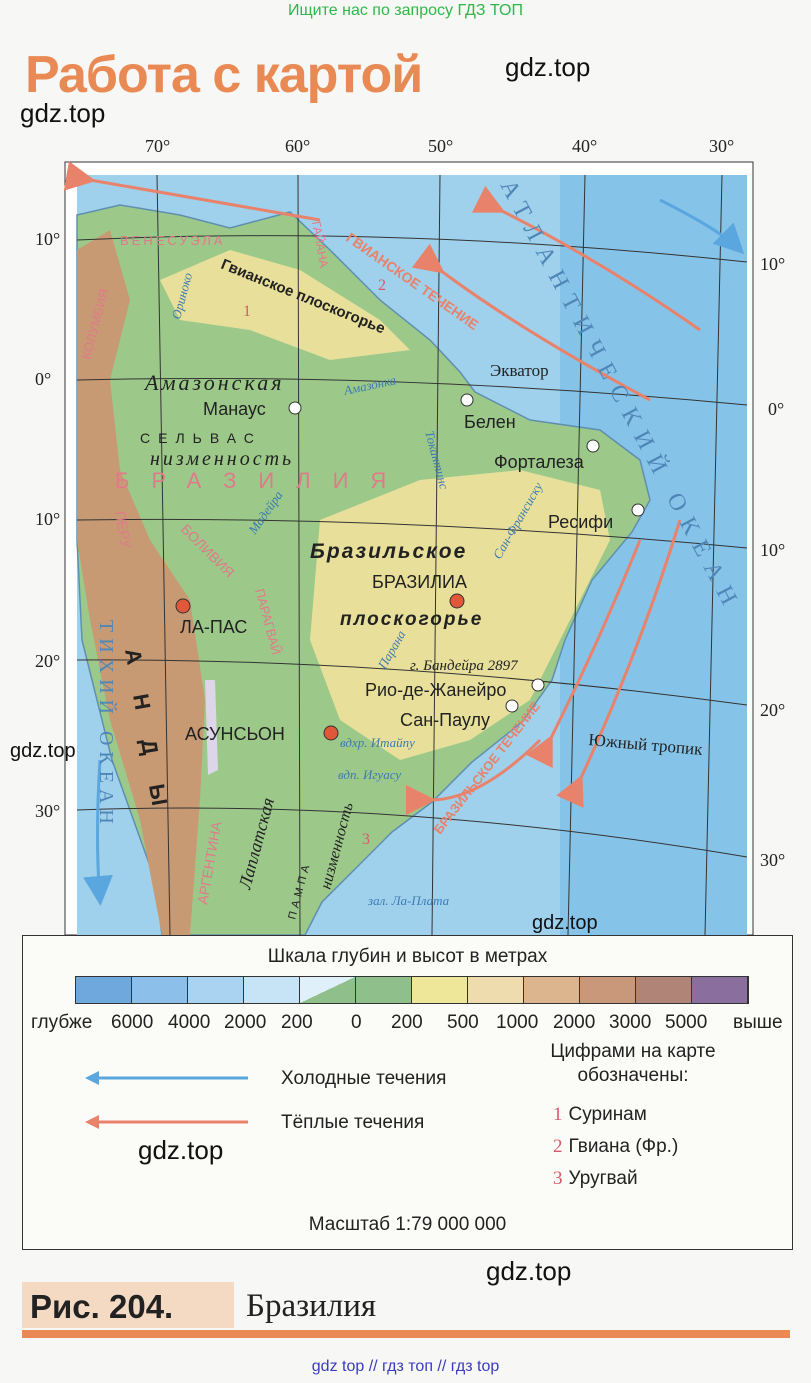  Describe the element at coordinates (405, 10) in the screenshot. I see `top-search-link: Ищите нас по запросу ГДЗ ТОП` at that location.